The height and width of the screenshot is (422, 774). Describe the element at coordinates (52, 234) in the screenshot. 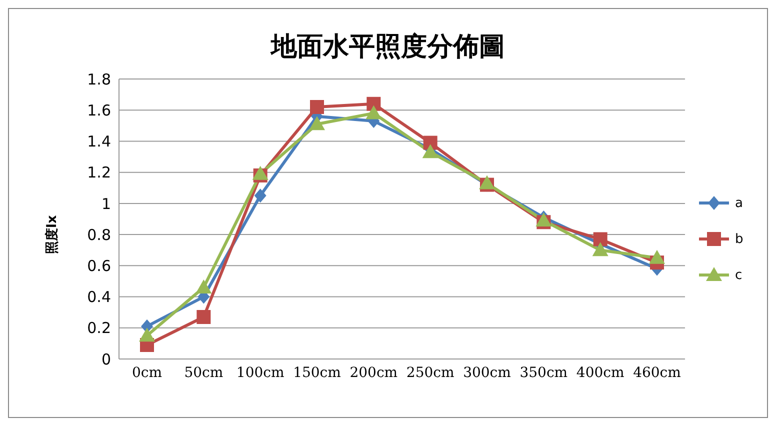

I see `y-axis-title: 照度lx` at that location.